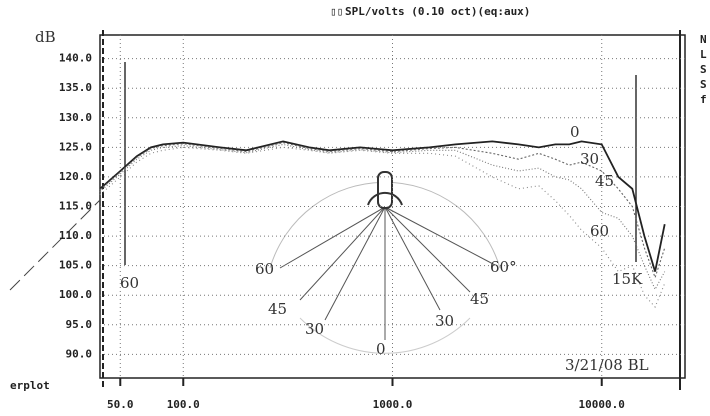  Describe the element at coordinates (381, 349) in the screenshot. I see `annotation: 0` at that location.